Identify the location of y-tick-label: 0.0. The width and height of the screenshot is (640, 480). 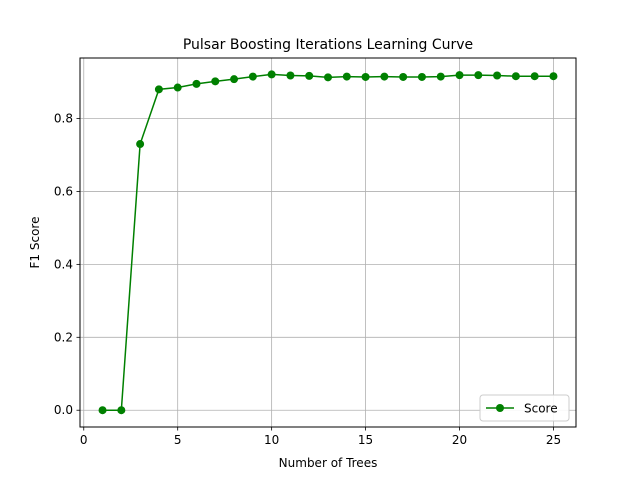
(63, 410).